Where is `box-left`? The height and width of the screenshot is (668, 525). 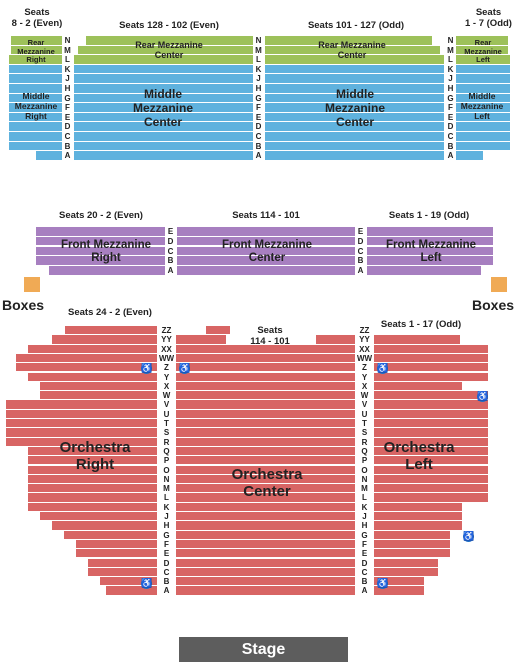
box-left is located at coordinates (32, 284).